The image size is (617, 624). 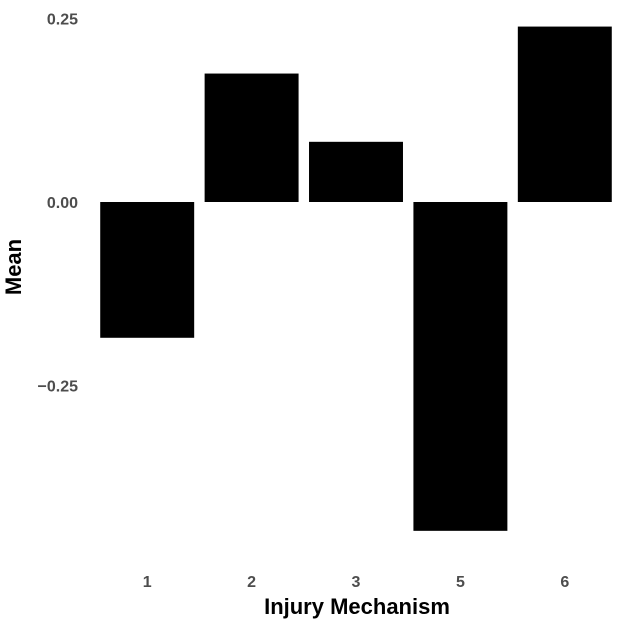 I want to click on x-axis-ticks: 1 2 3 5 6, so click(x=356, y=582).